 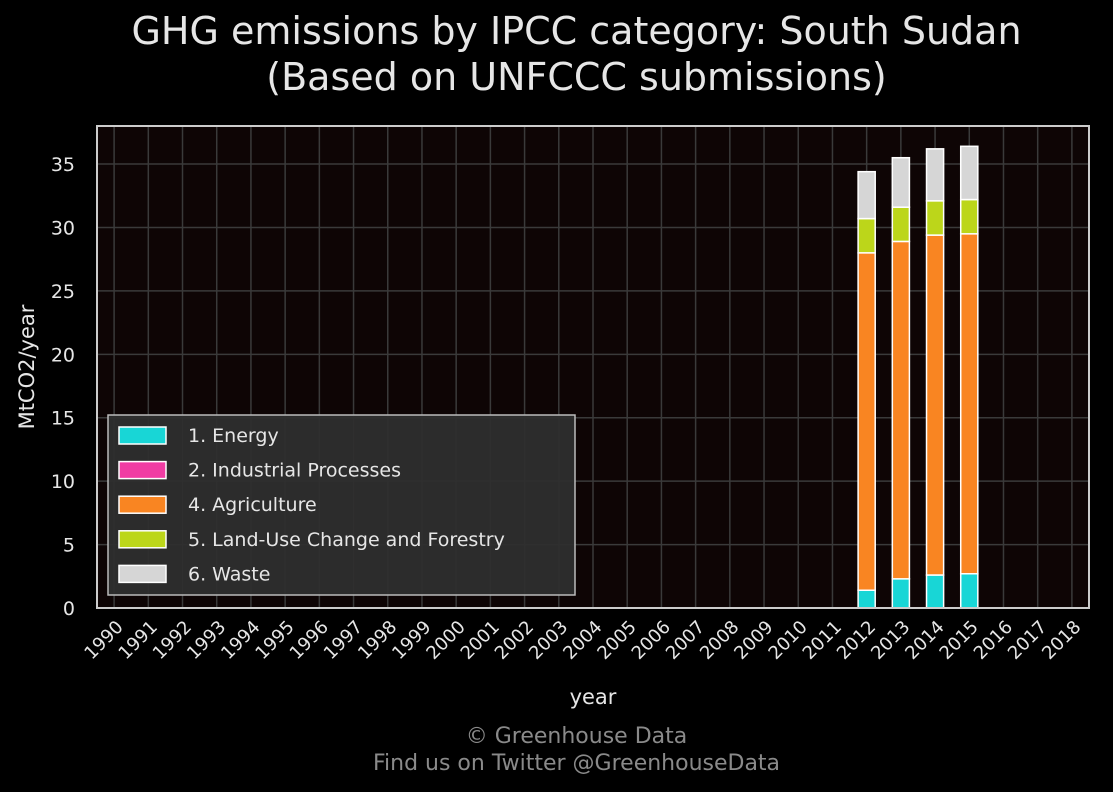 I want to click on x-tick-label: 2018, so click(x=1061, y=640).